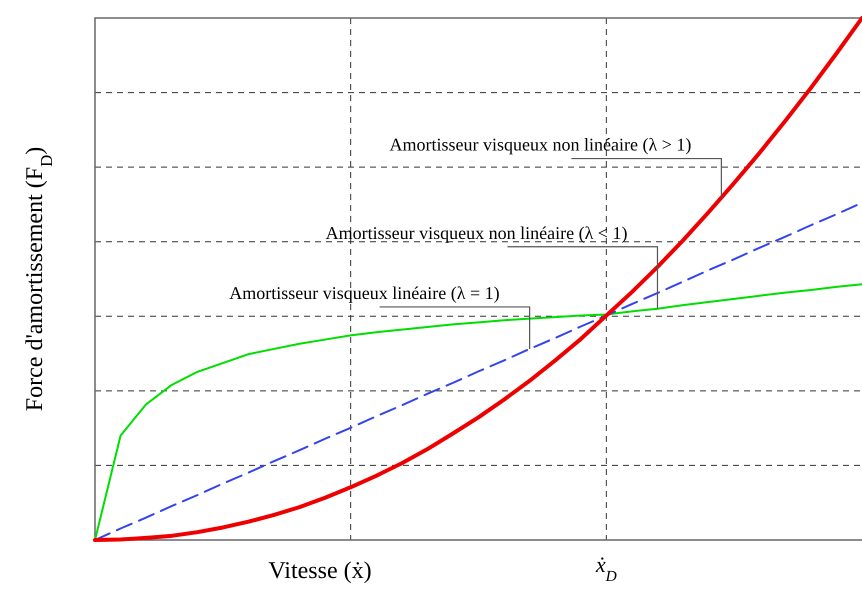  I want to click on text: ẋ$_{D}$, so click(605, 568).